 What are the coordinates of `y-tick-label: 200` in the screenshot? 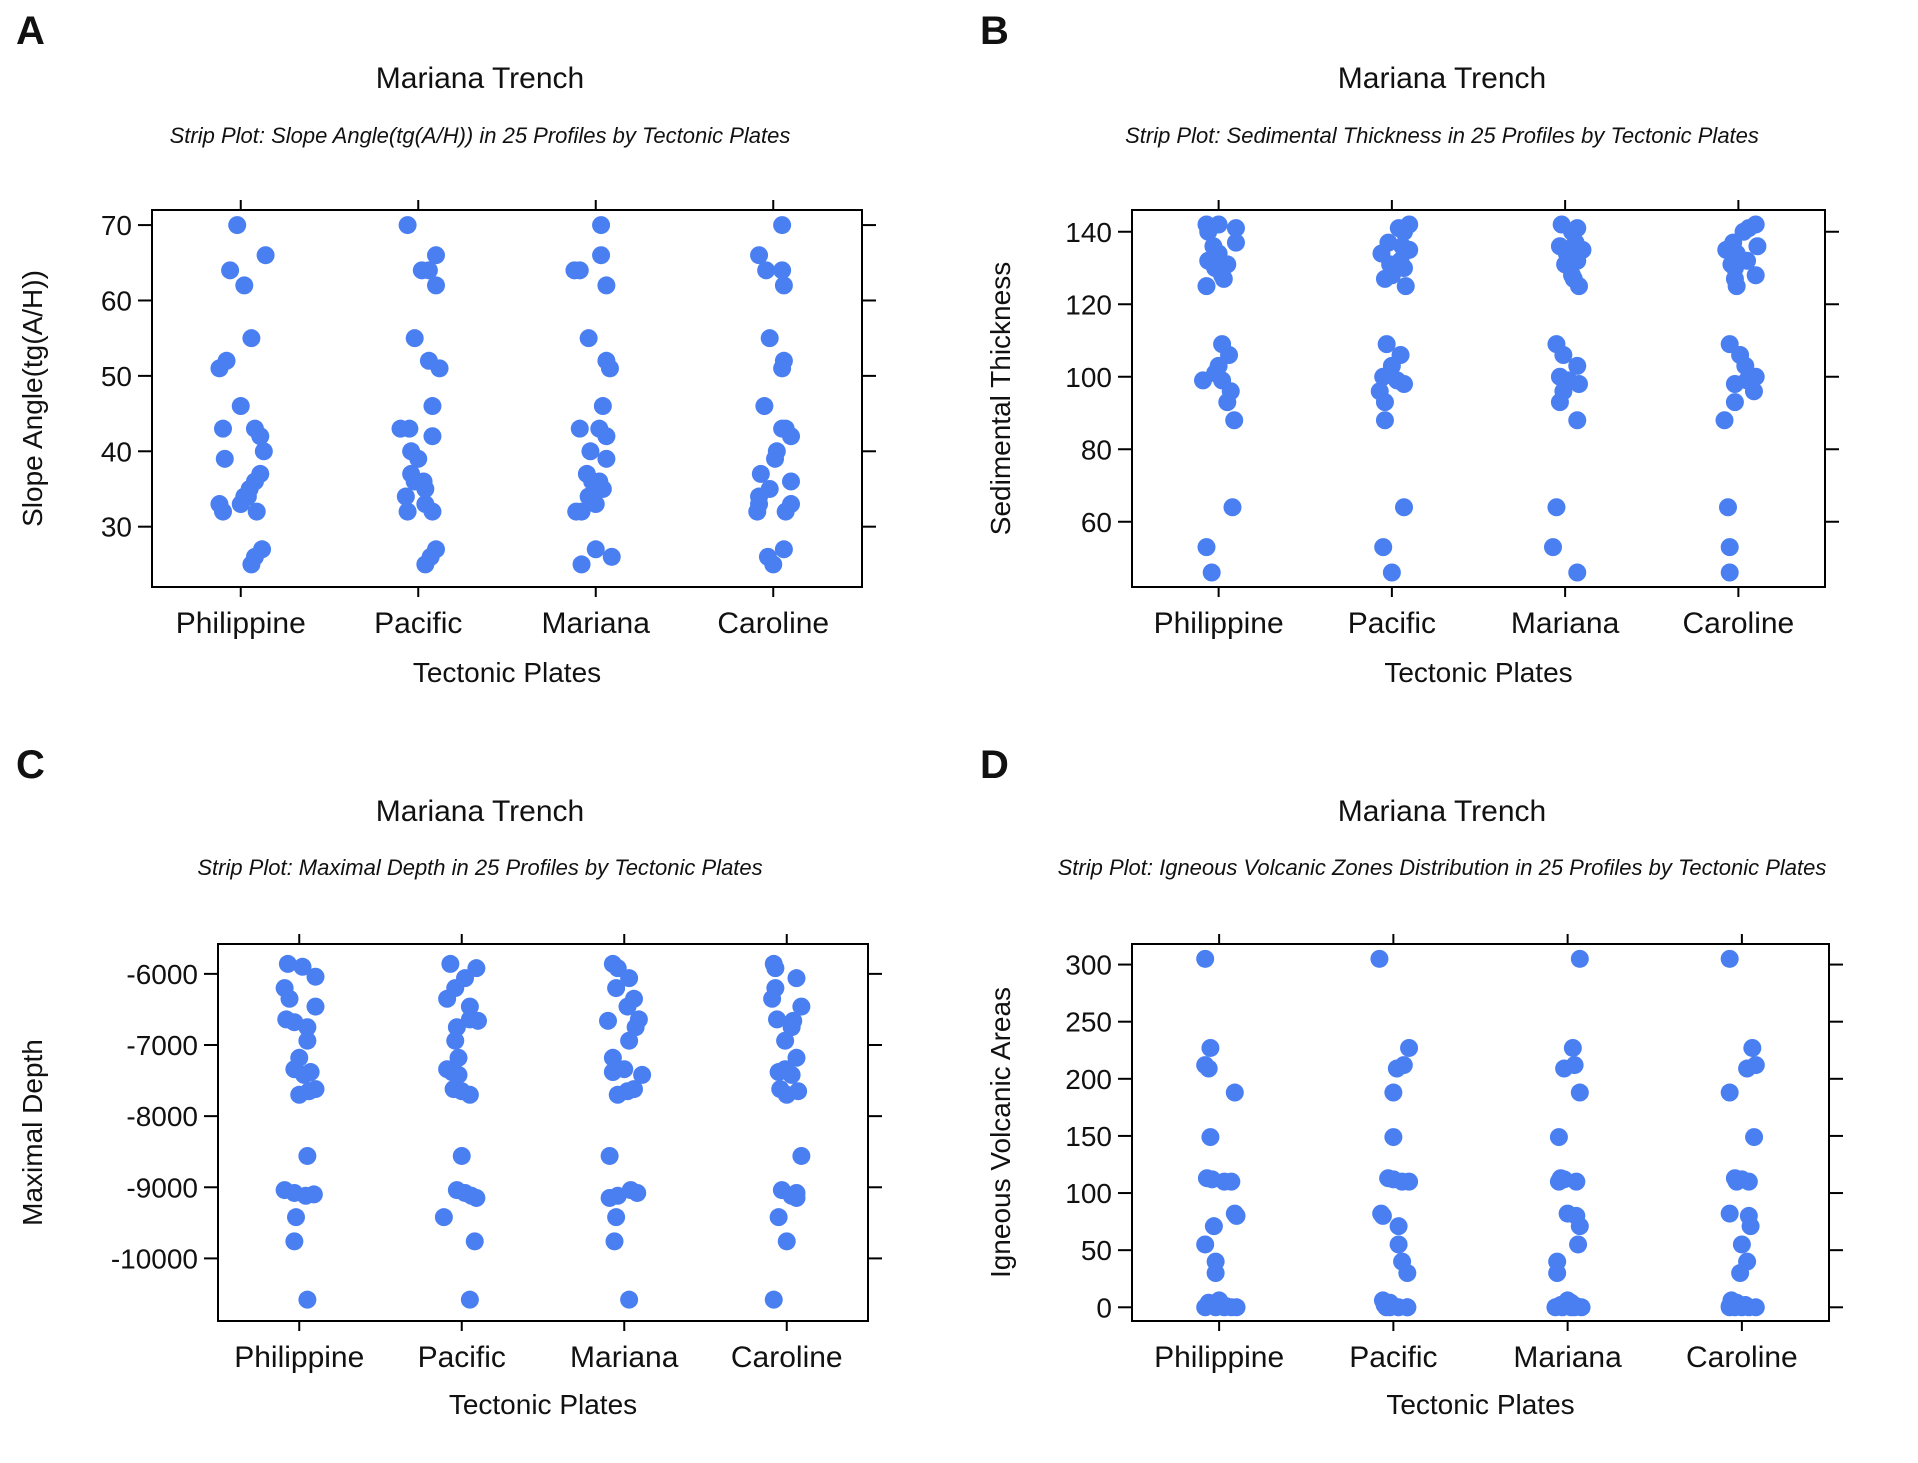 It's located at (1088, 1079).